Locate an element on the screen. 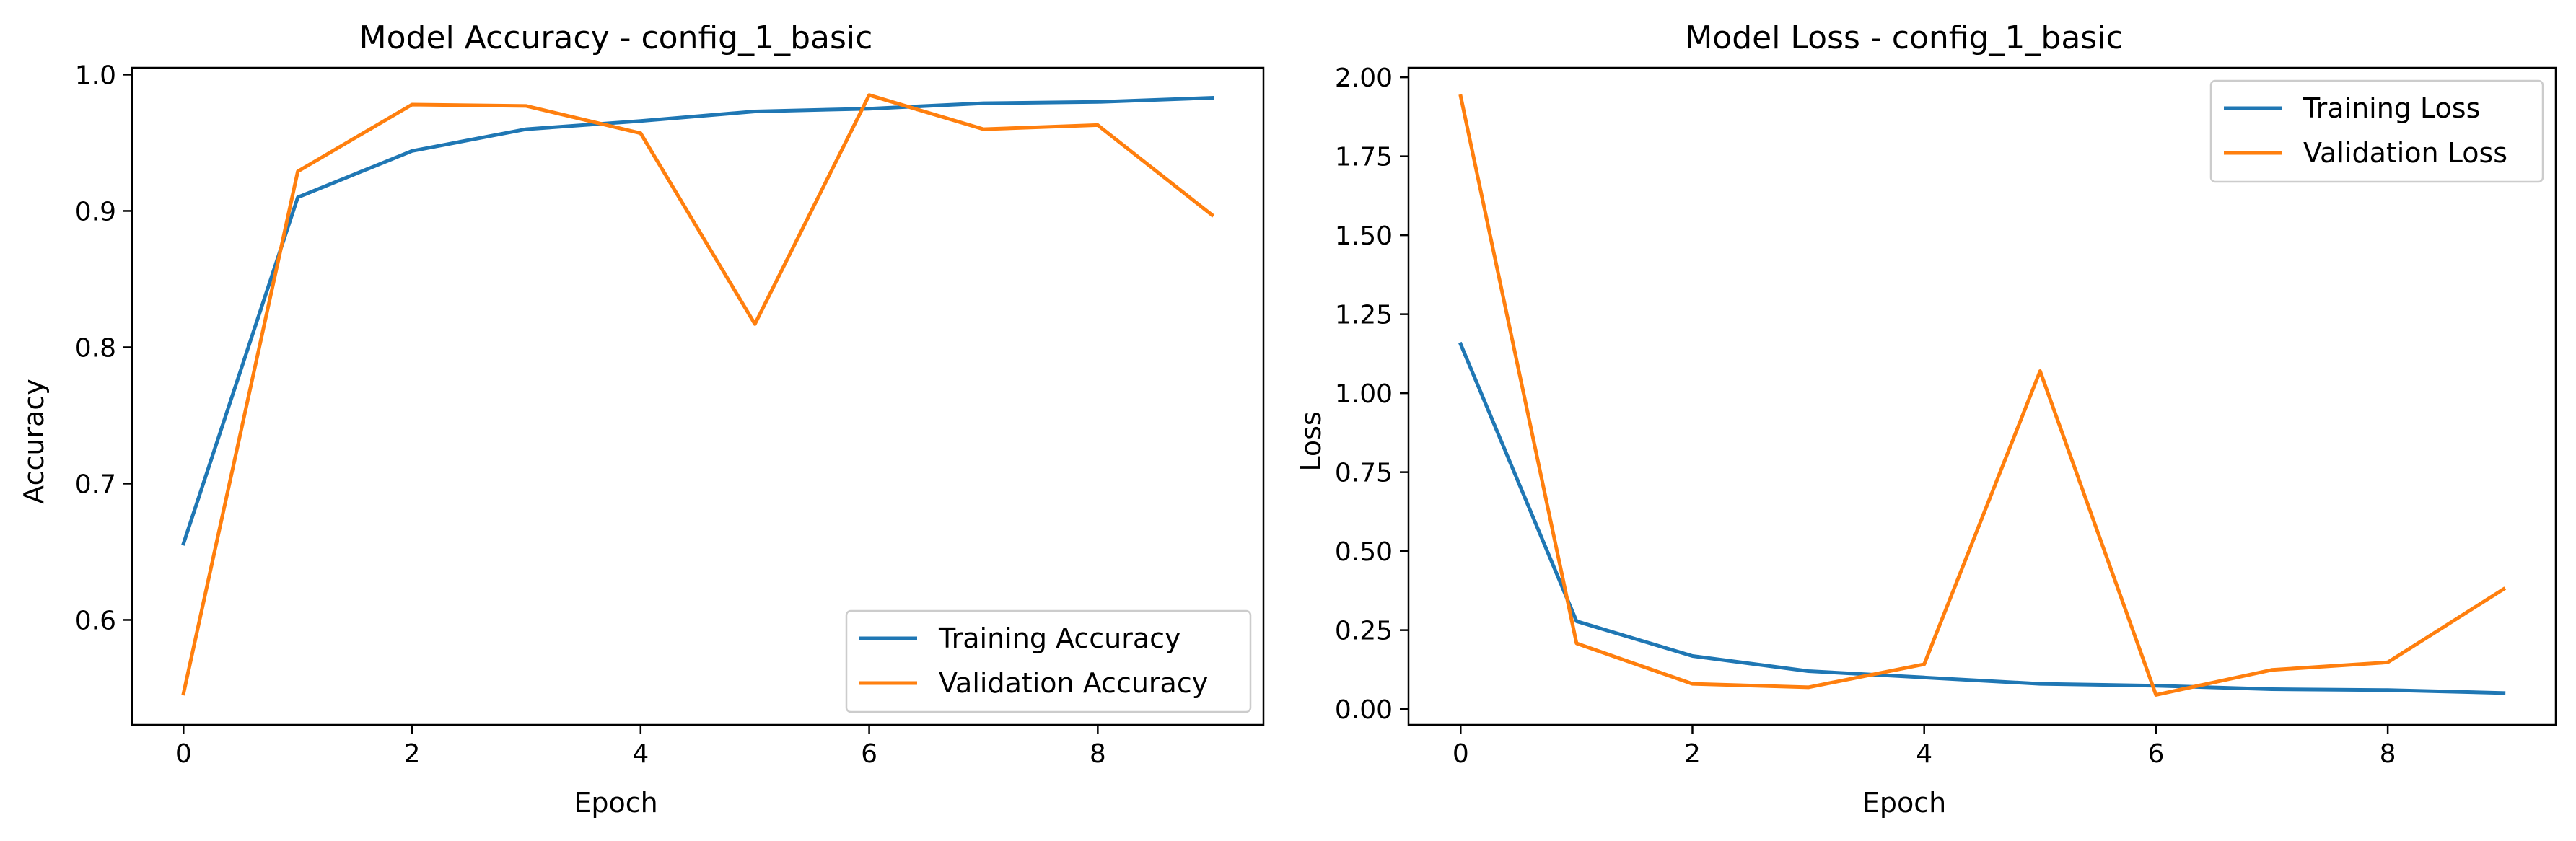 Image resolution: width=2576 pixels, height=841 pixels. loss-y-tick-label: 0.25 is located at coordinates (1364, 631).